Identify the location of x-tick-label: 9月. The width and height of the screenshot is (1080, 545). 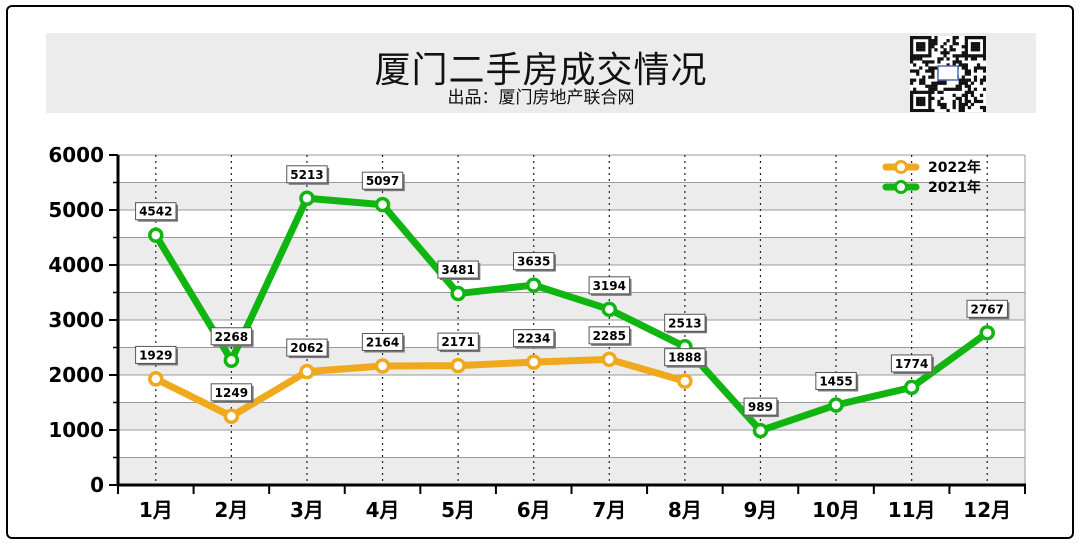
(760, 510).